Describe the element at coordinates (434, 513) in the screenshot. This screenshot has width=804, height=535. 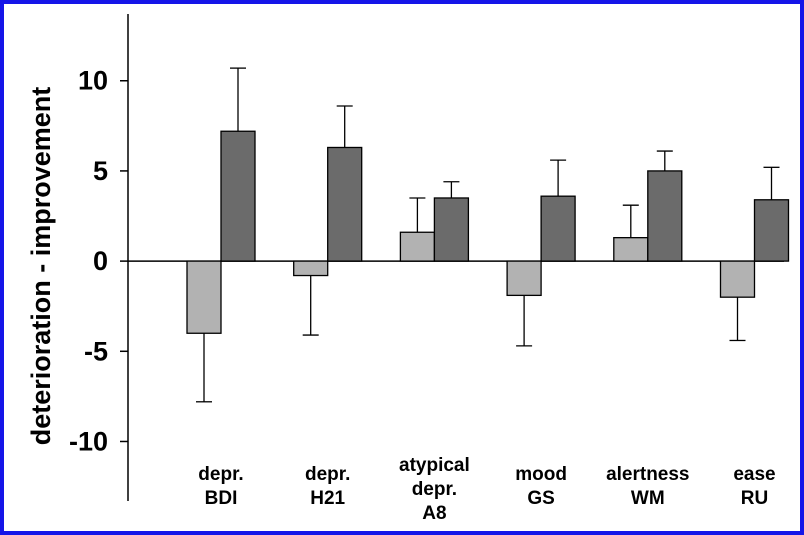
I see `category-label-line: A8` at that location.